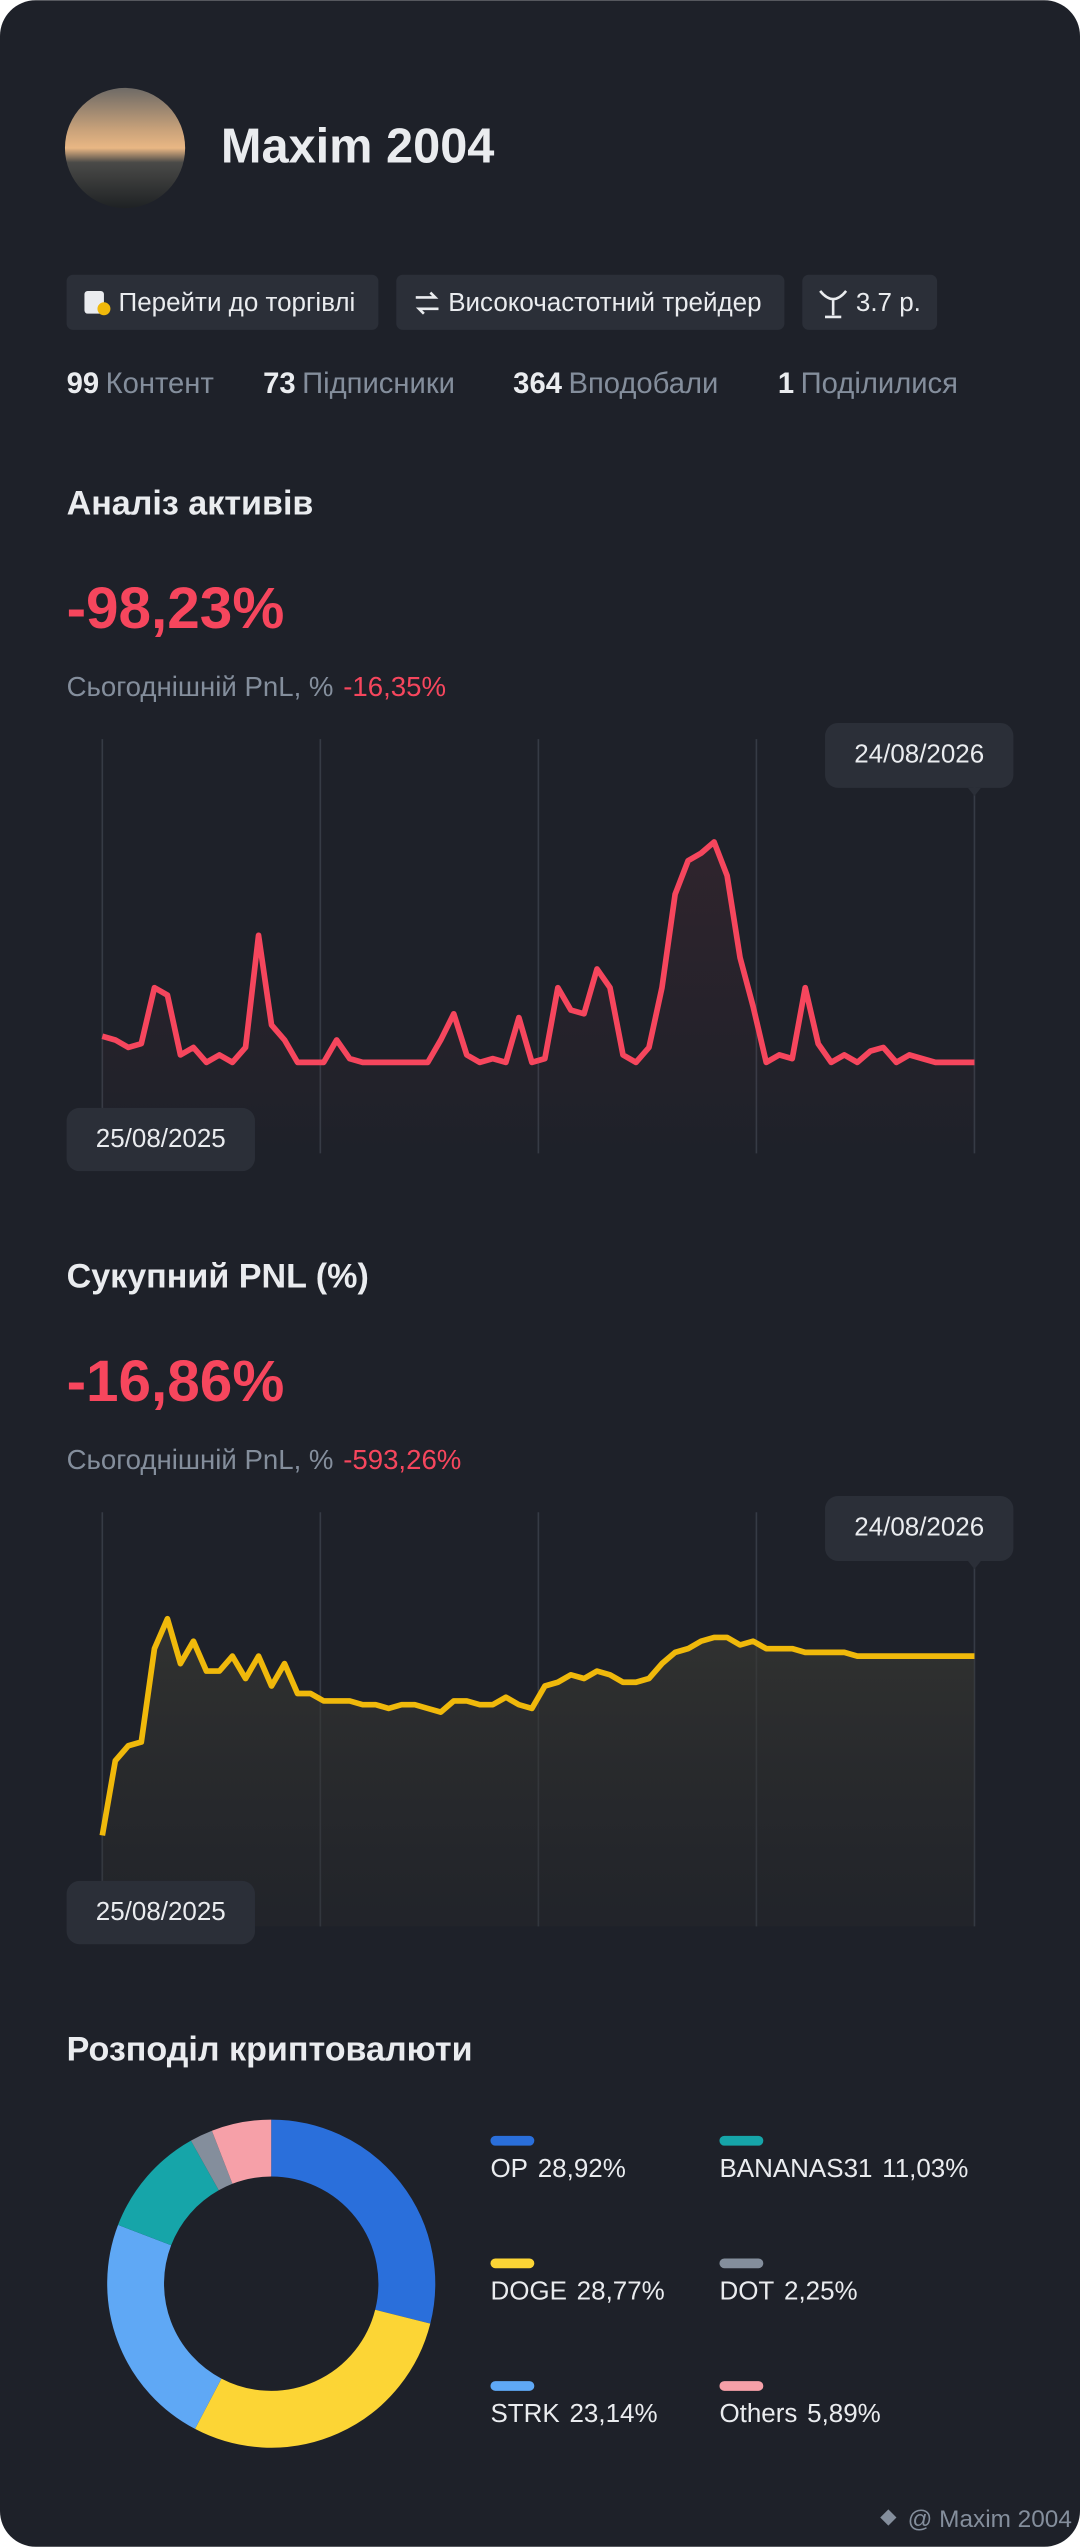  What do you see at coordinates (218, 1276) in the screenshot?
I see `section-title: Сукупний PNL (%)` at bounding box center [218, 1276].